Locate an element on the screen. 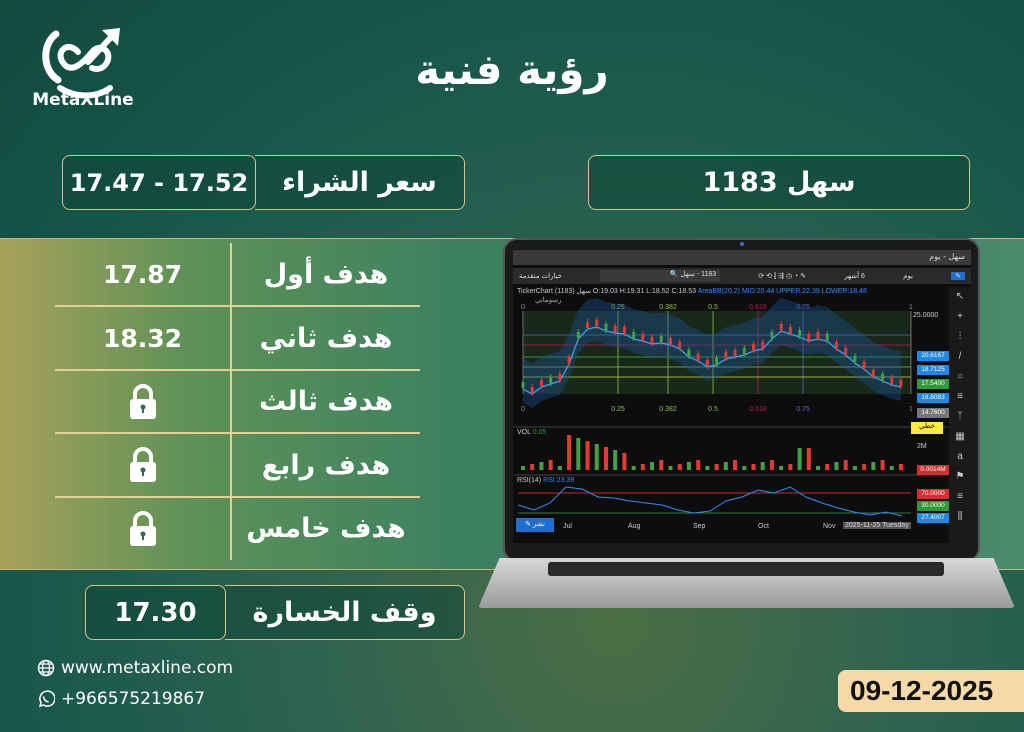 The width and height of the screenshot is (1024, 732). month-label: Nov is located at coordinates (829, 526).